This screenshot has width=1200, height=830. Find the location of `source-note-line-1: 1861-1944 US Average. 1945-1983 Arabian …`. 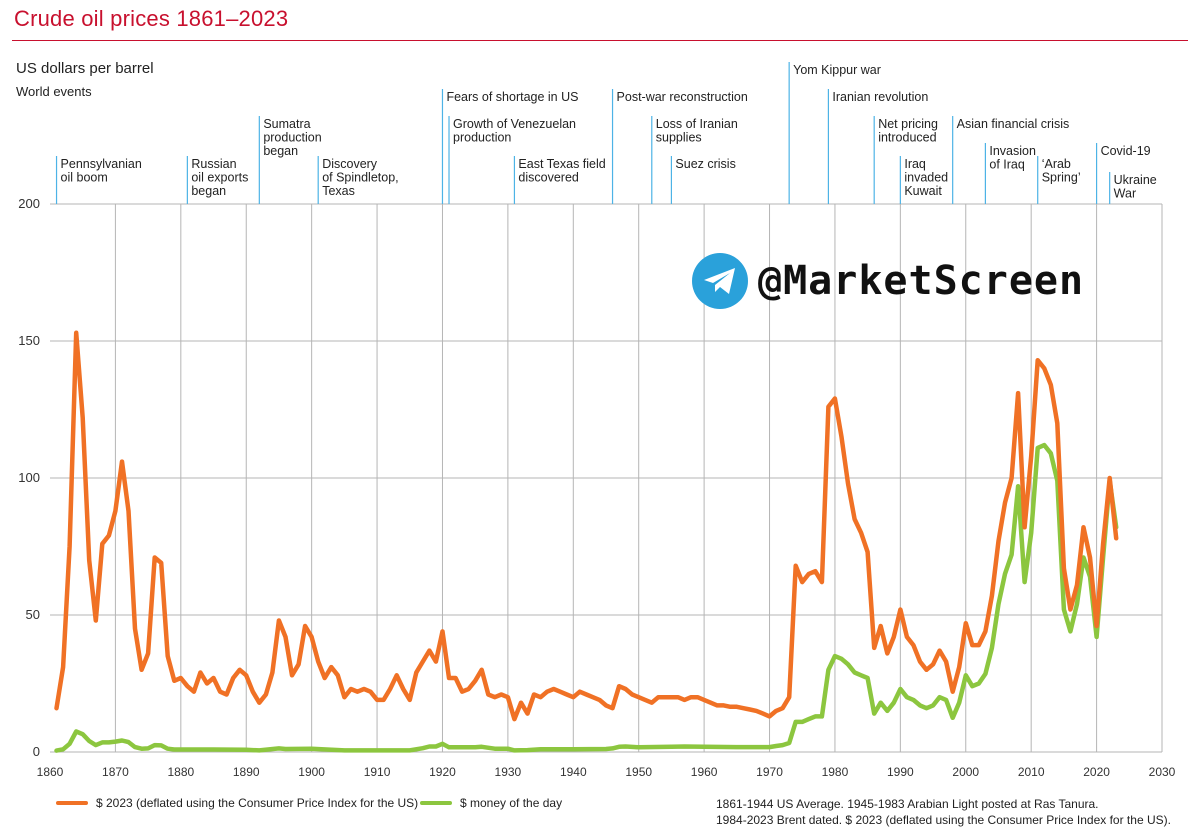

source-note-line-1: 1861-1944 US Average. 1945-1983 Arabian … is located at coordinates (907, 804).